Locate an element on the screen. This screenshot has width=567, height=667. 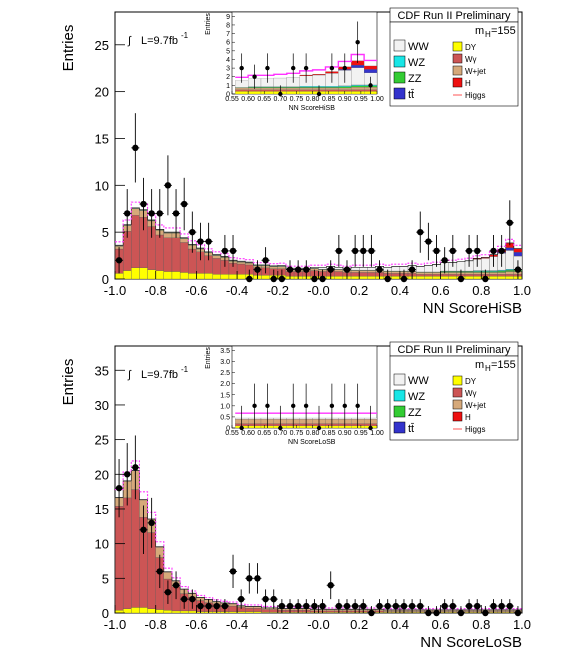
bottom-x-tick-label: 0.4 is located at coordinates (400, 624).